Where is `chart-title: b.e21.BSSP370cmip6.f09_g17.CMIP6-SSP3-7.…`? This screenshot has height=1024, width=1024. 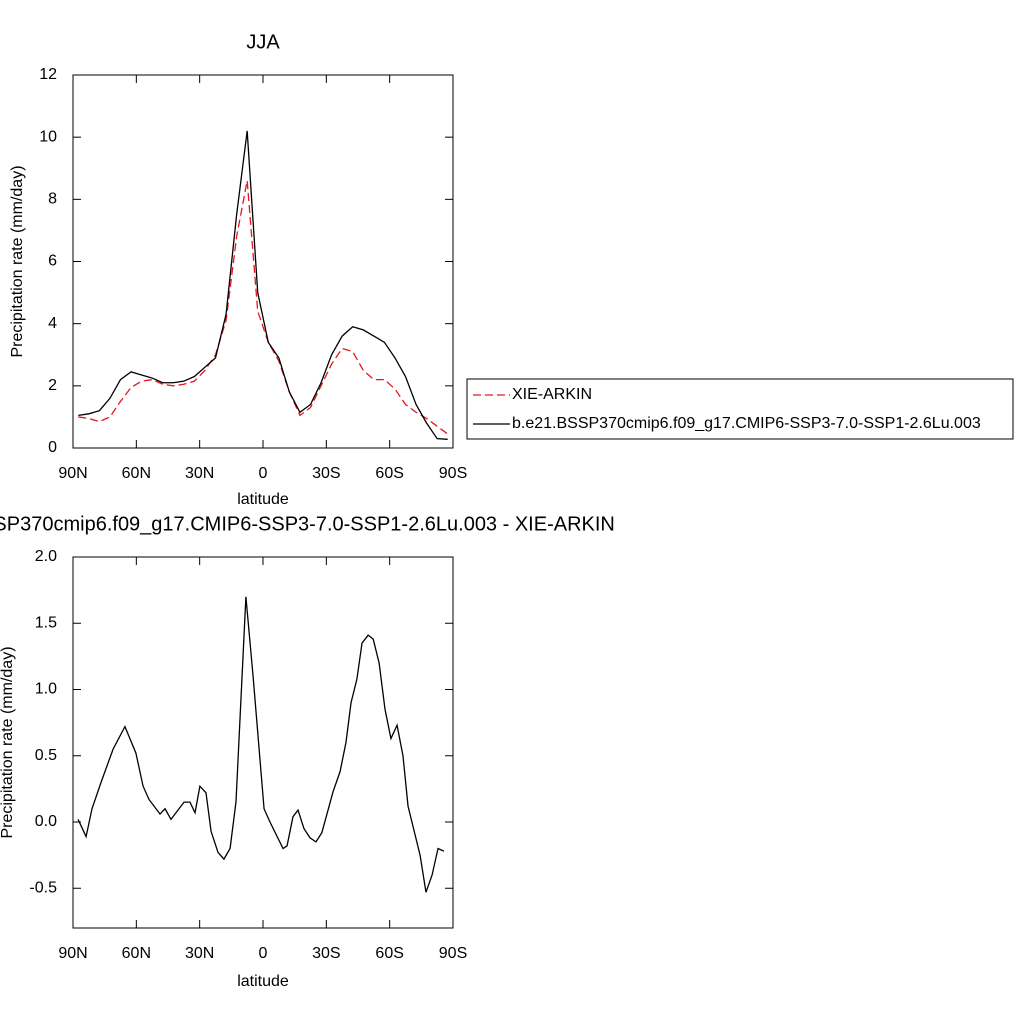
chart-title: b.e21.BSSP370cmip6.f09_g17.CMIP6-SSP3-7.… is located at coordinates (307, 524).